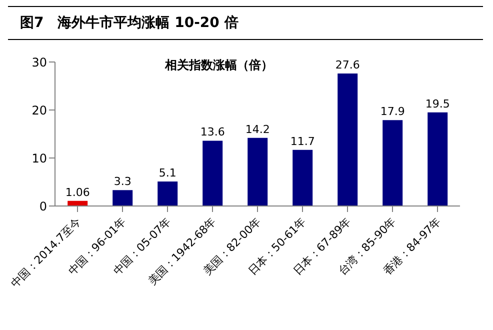  Describe the element at coordinates (77, 192) in the screenshot. I see `data-label: 1.06` at that location.